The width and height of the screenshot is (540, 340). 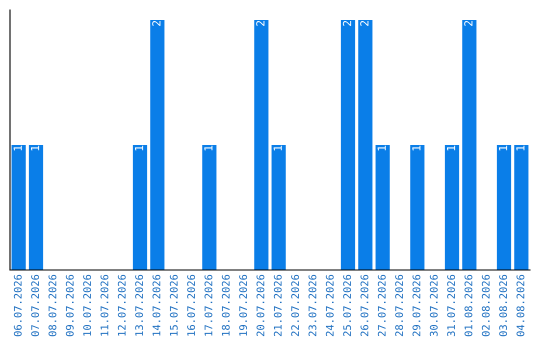 I want to click on x-tick-label: 21.07.2026, so click(x=278, y=305).